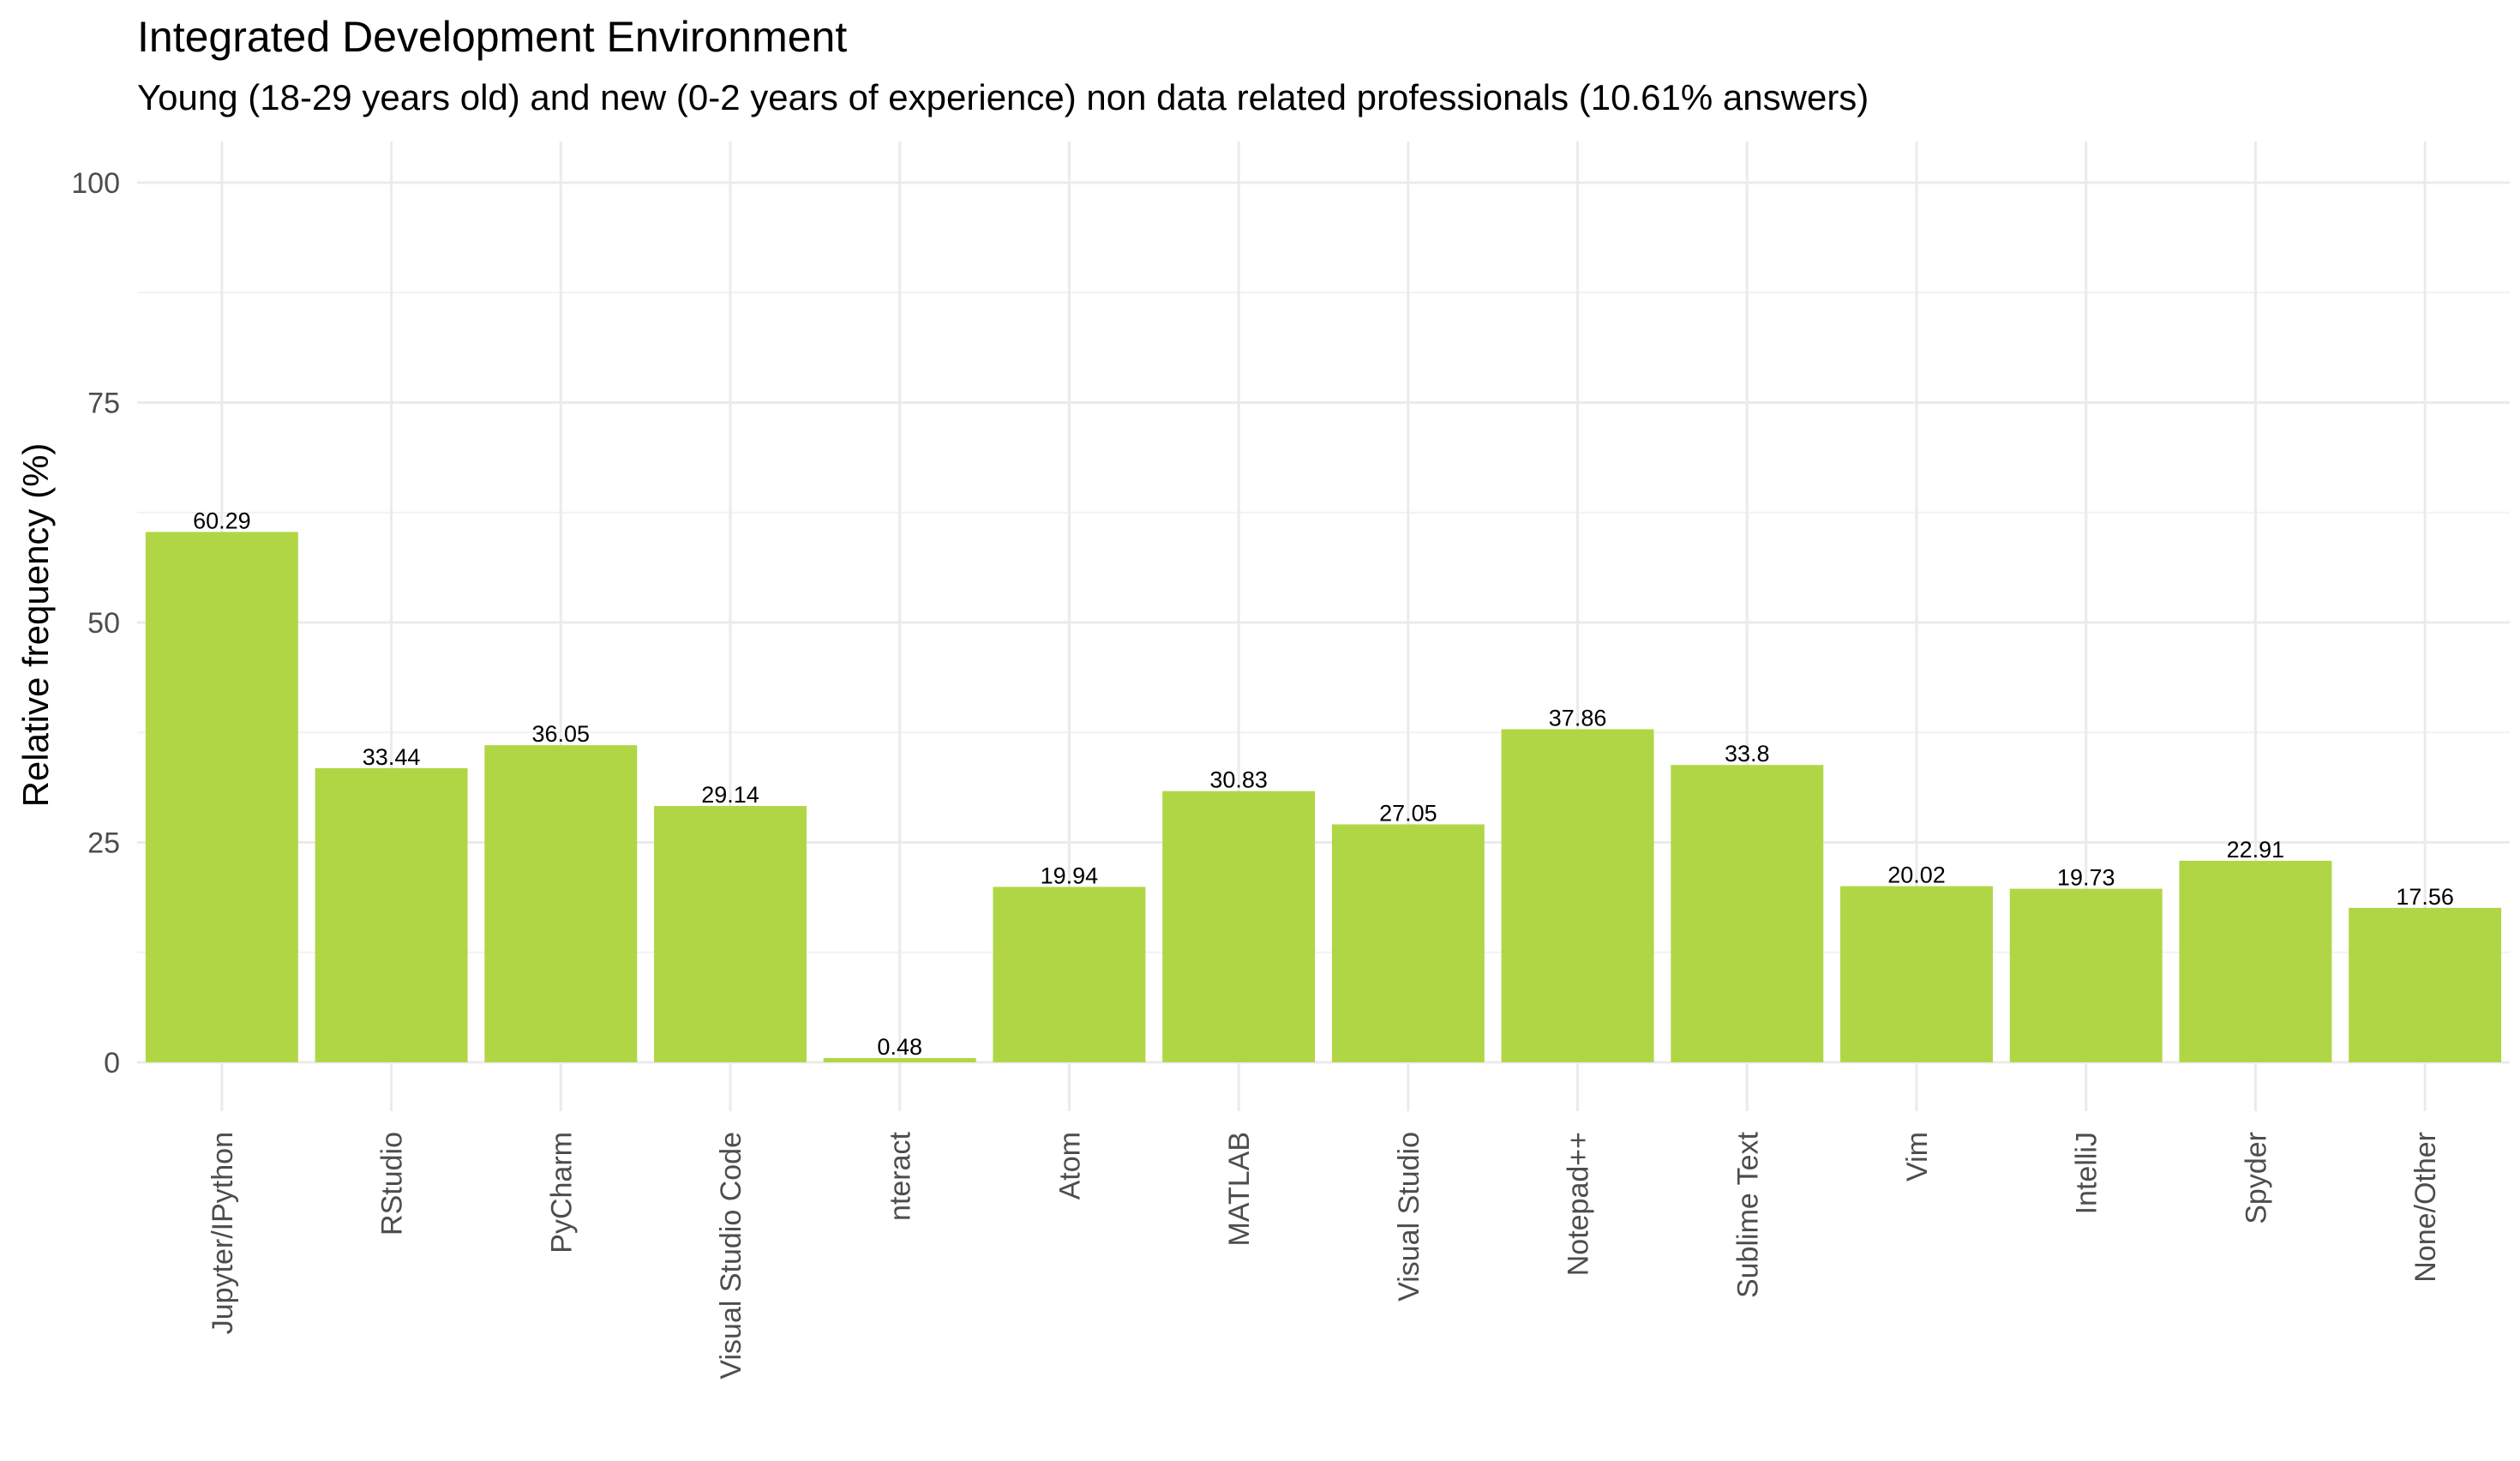 Image resolution: width=2520 pixels, height=1461 pixels. What do you see at coordinates (392, 1184) in the screenshot?
I see `x-tick-label: RStudio` at bounding box center [392, 1184].